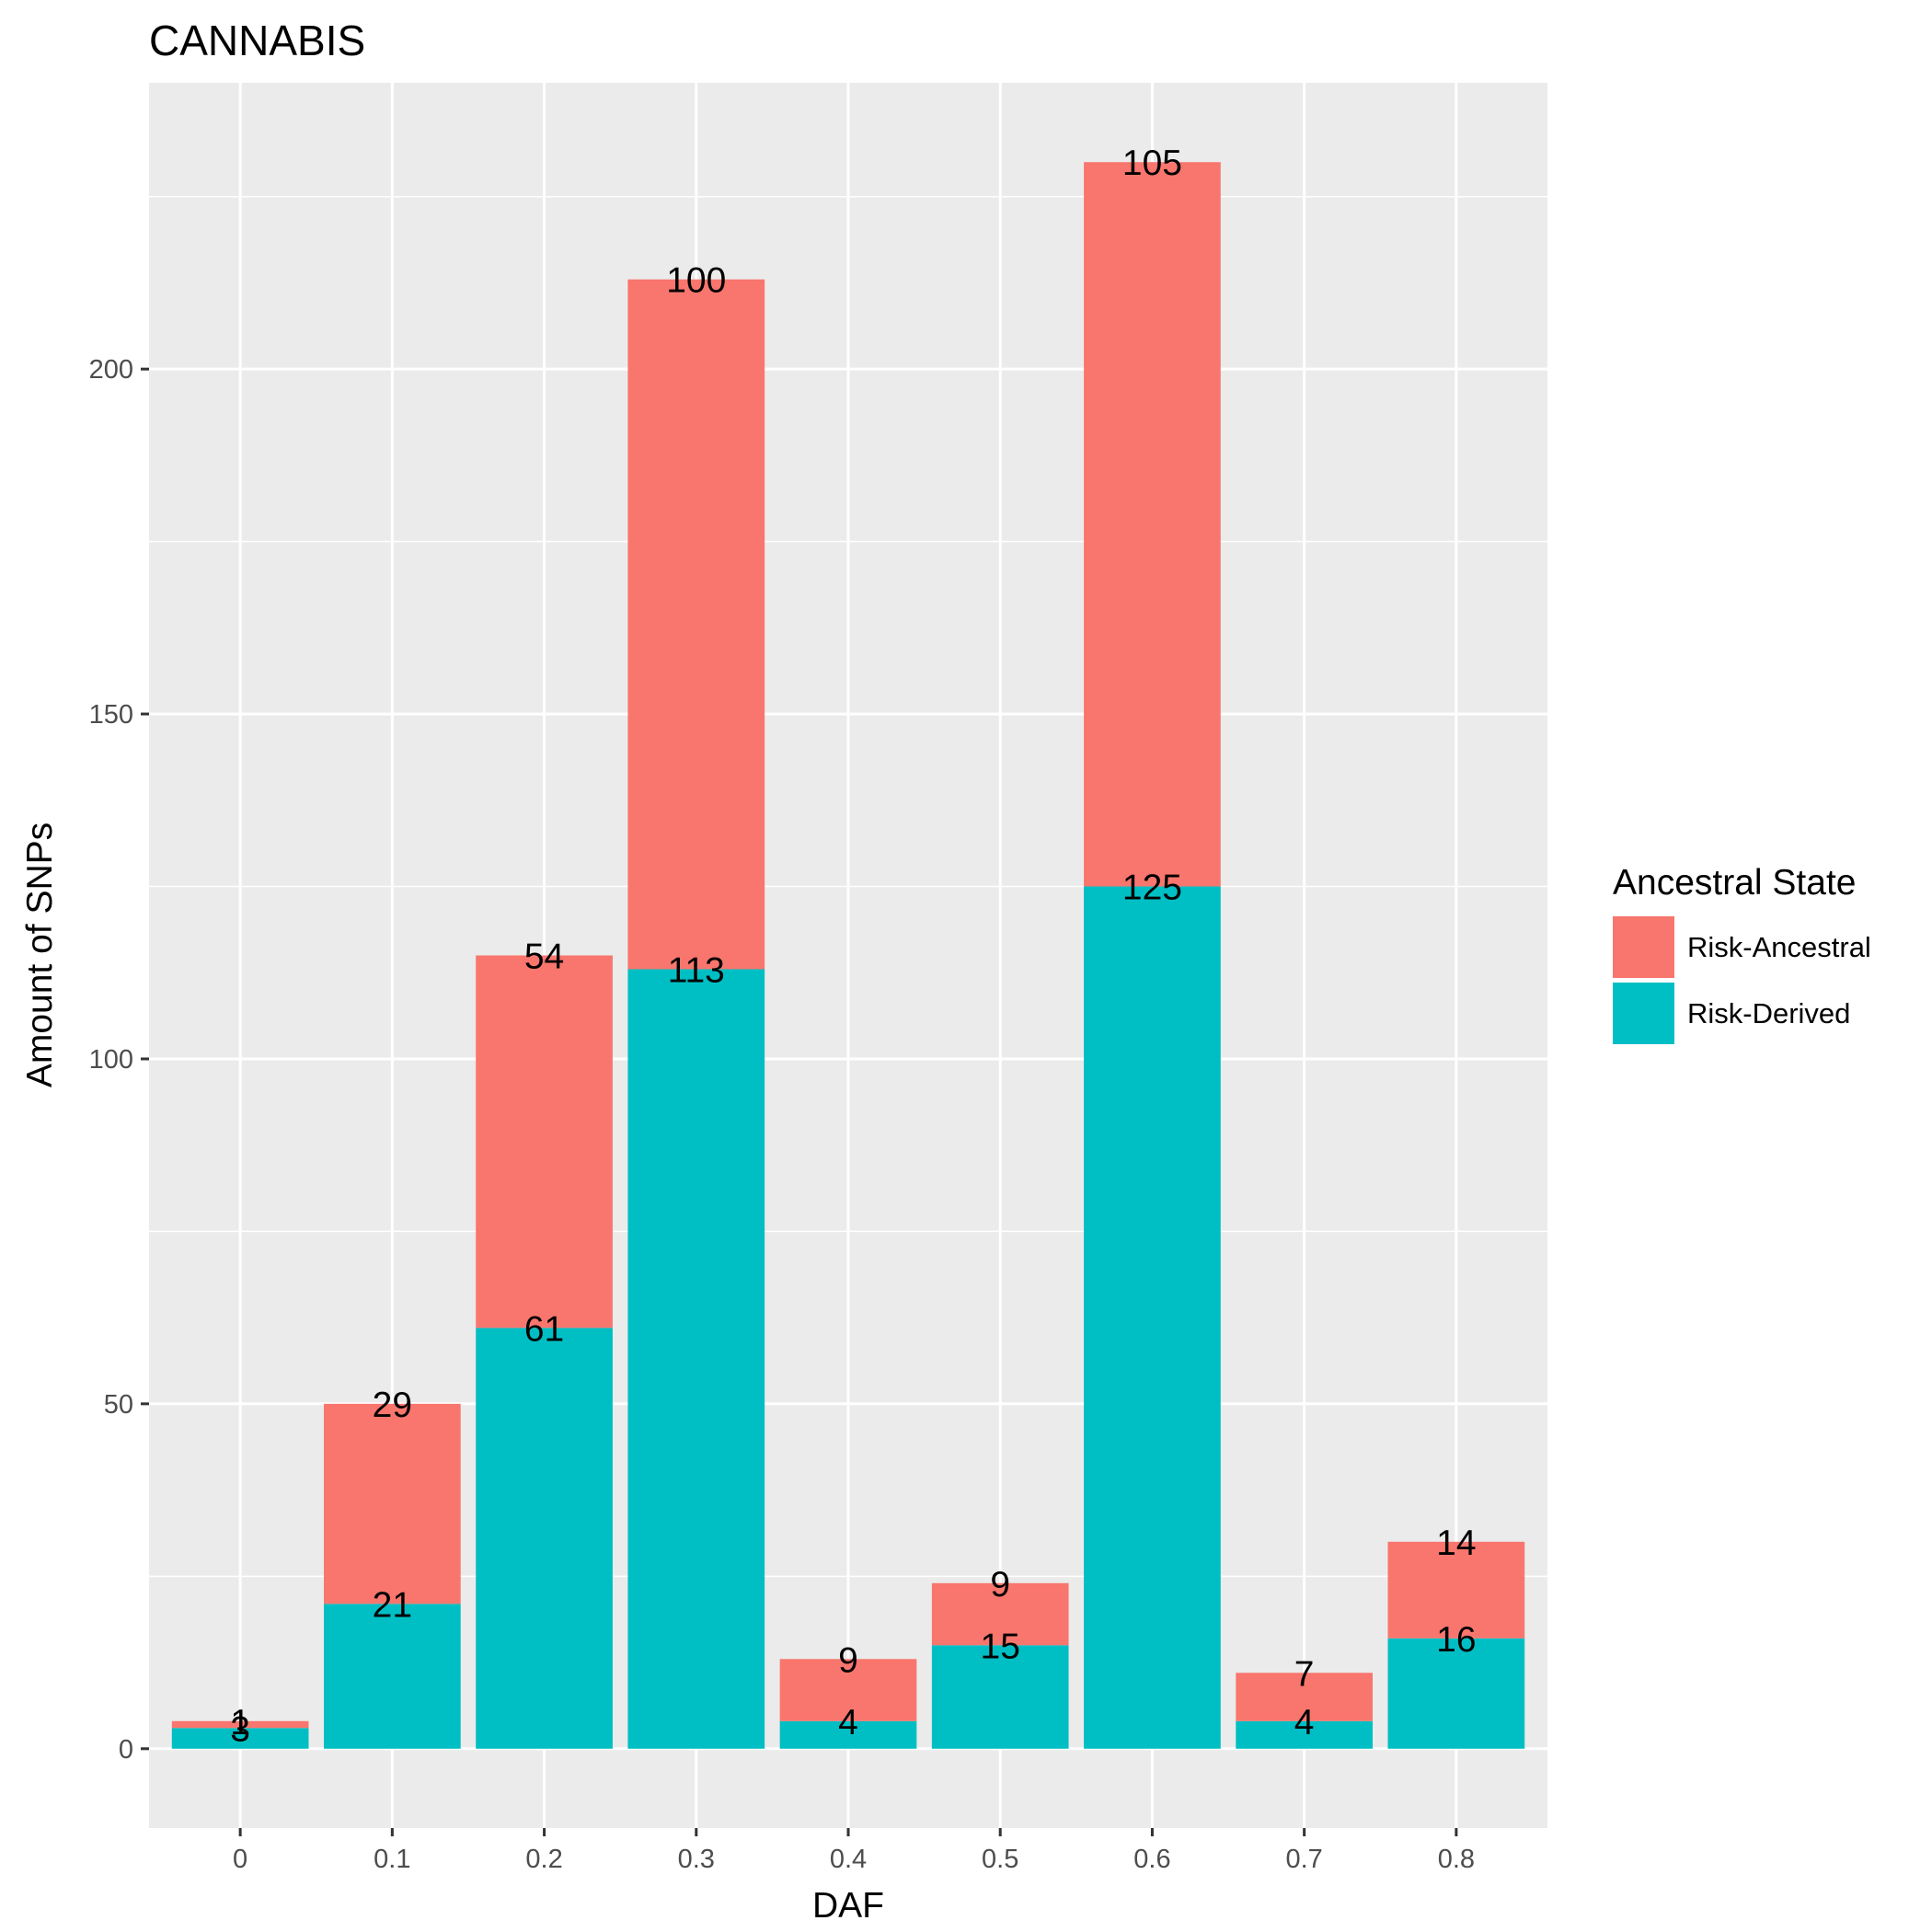 This screenshot has width=1932, height=1932. What do you see at coordinates (126, 1750) in the screenshot?
I see `y-tick-label: 0` at bounding box center [126, 1750].